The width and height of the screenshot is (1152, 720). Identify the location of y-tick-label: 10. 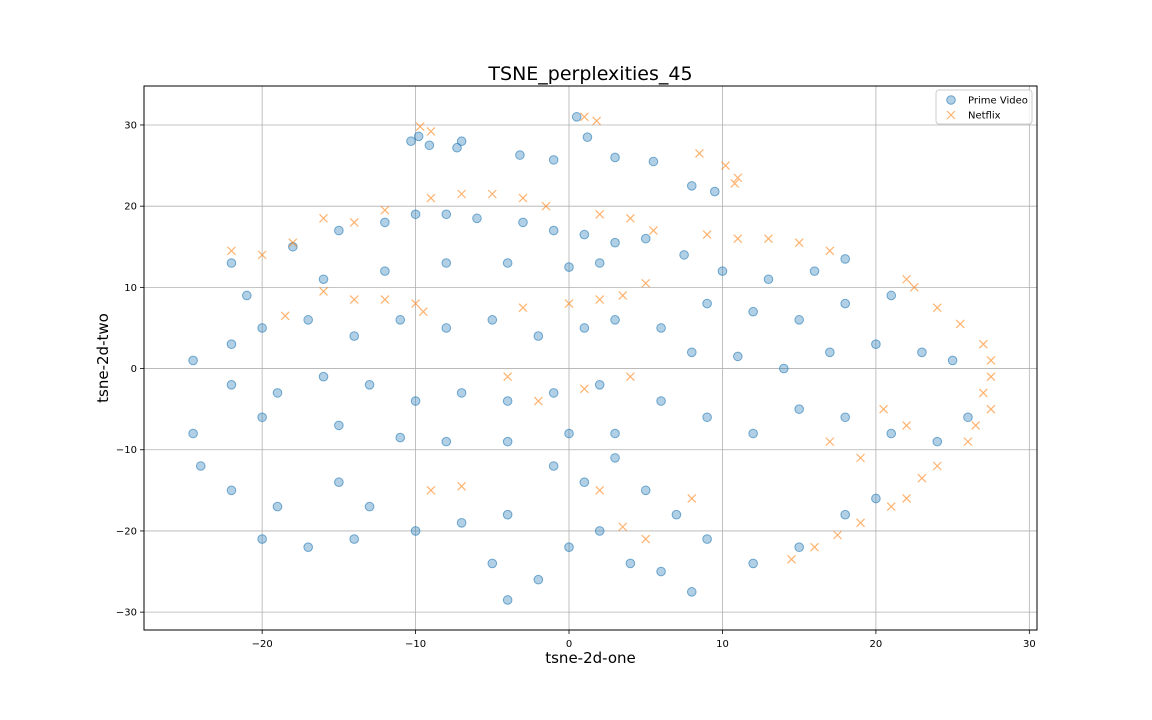
(130, 288).